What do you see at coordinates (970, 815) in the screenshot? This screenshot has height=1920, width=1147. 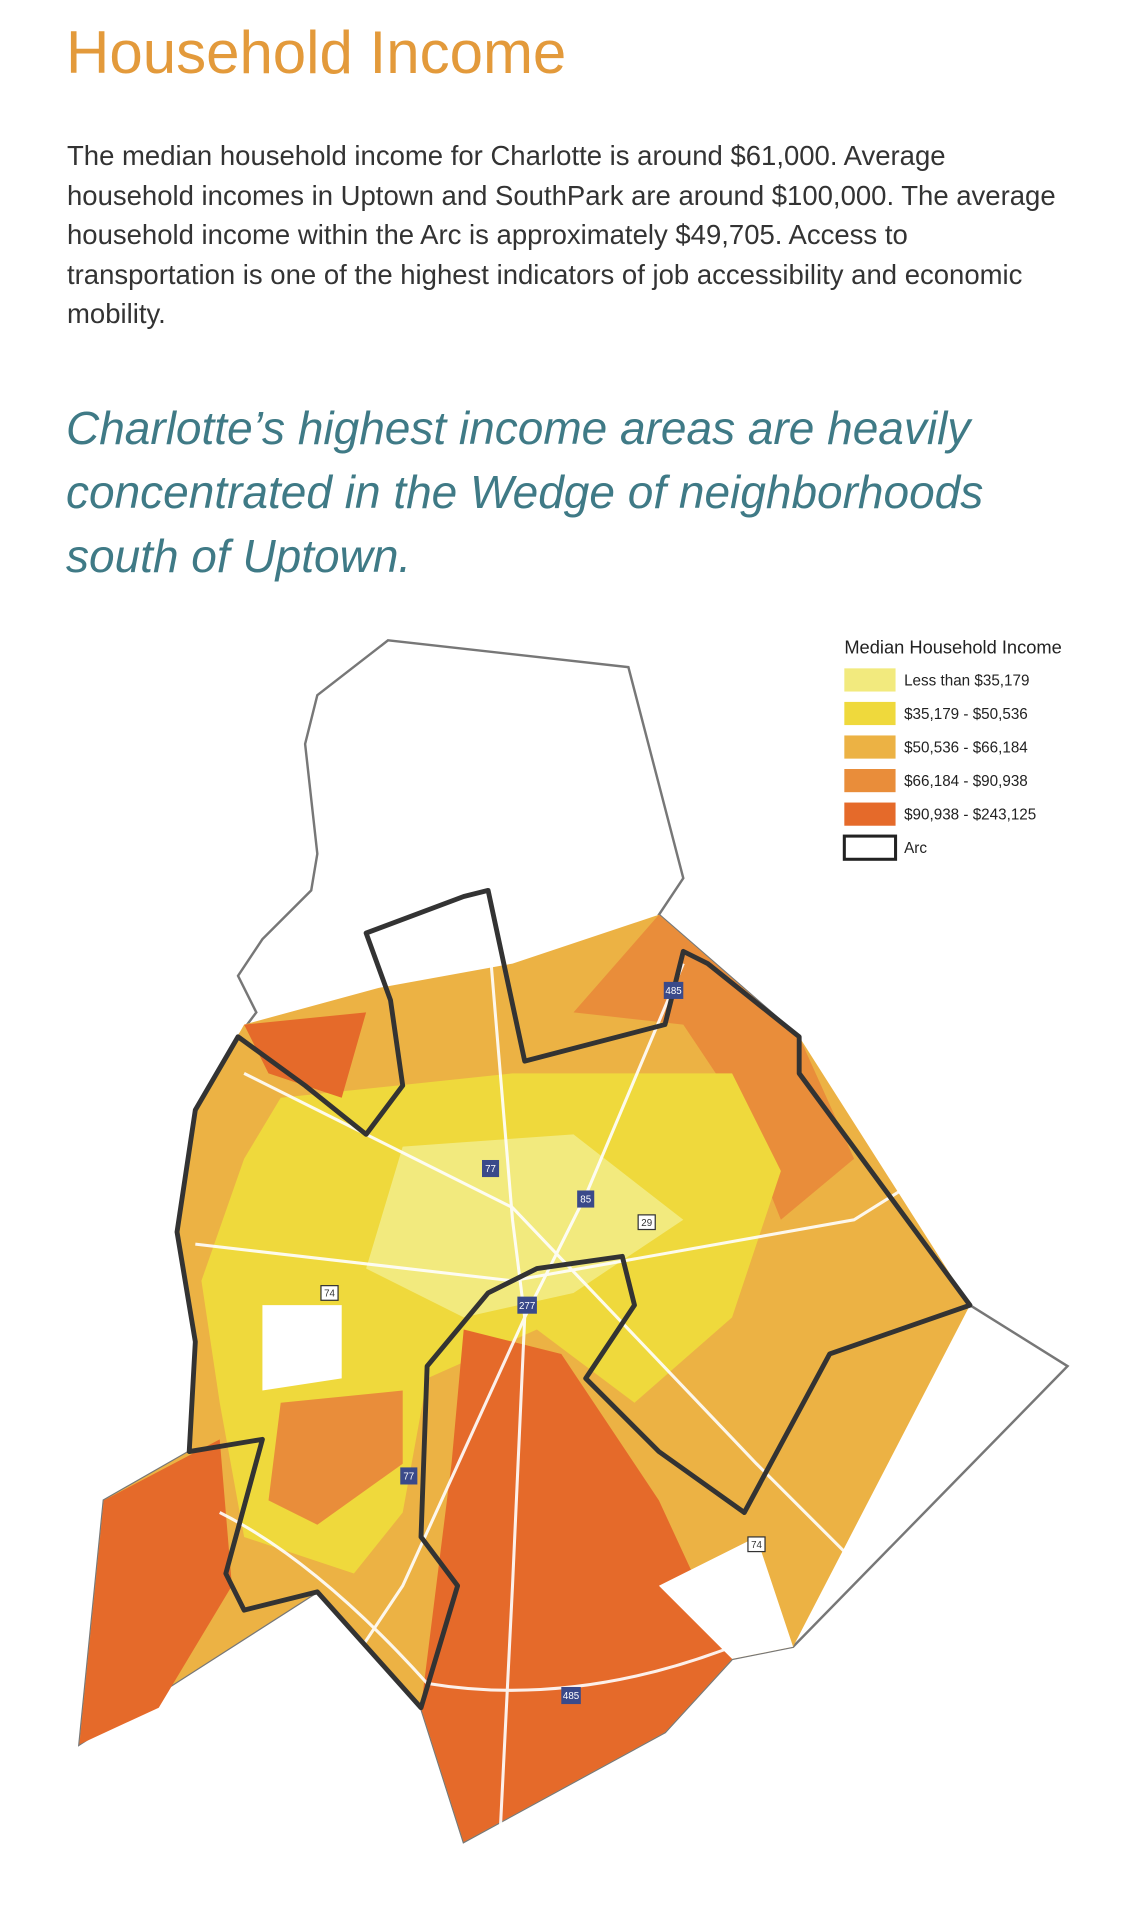 I see `legend-label: $90,938 - $243,125` at bounding box center [970, 815].